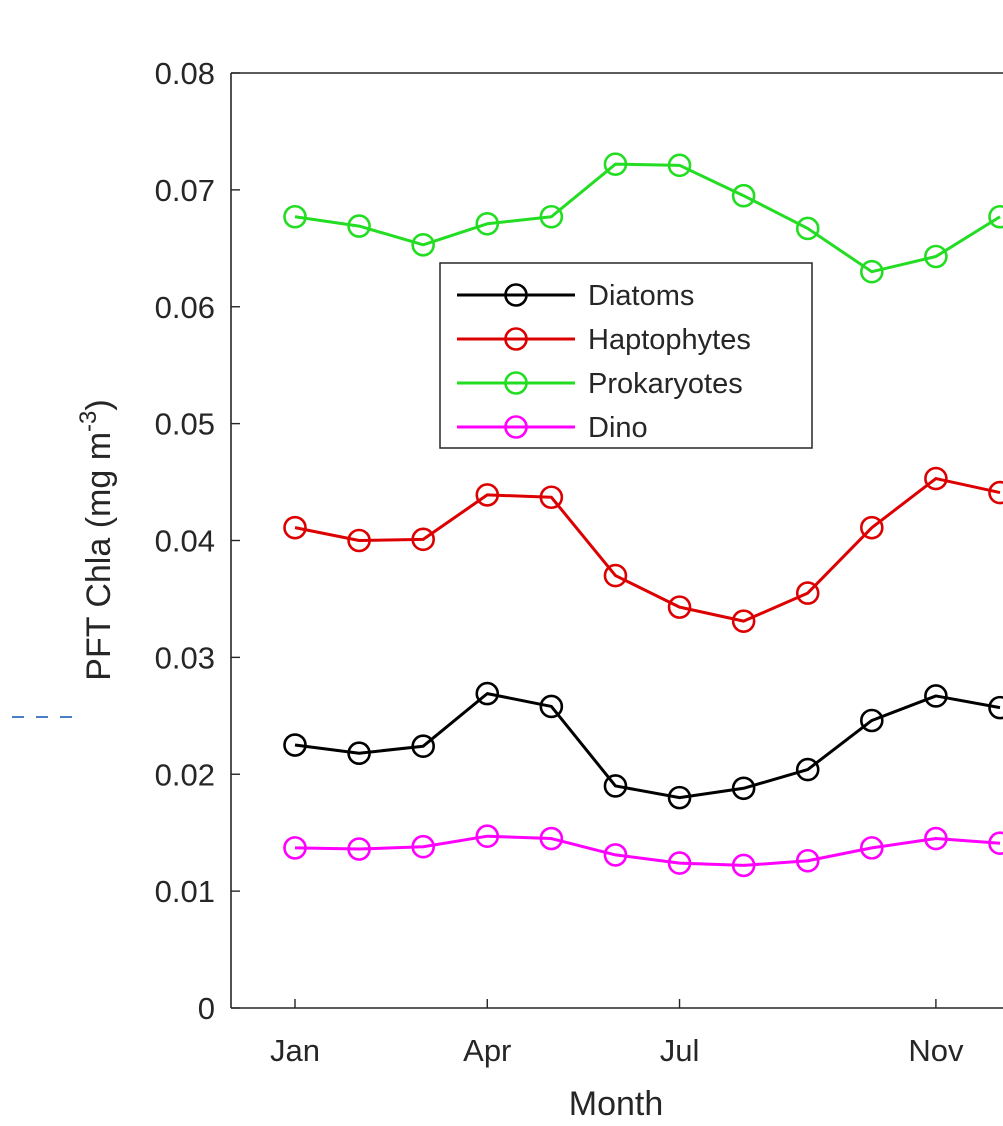  What do you see at coordinates (516, 339) in the screenshot?
I see `legend-marker-haptophytes` at bounding box center [516, 339].